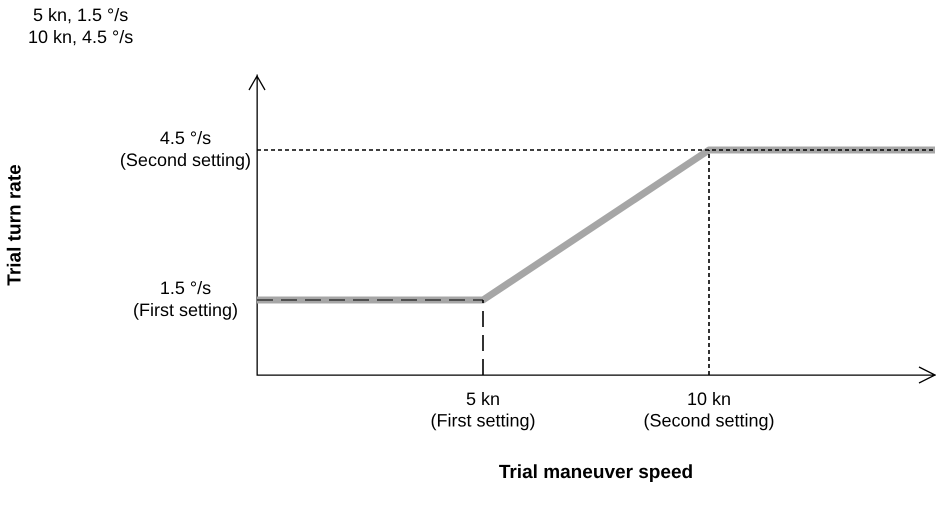 The height and width of the screenshot is (512, 936). What do you see at coordinates (596, 472) in the screenshot?
I see `x-axis-title: Trial maneuver speed` at bounding box center [596, 472].